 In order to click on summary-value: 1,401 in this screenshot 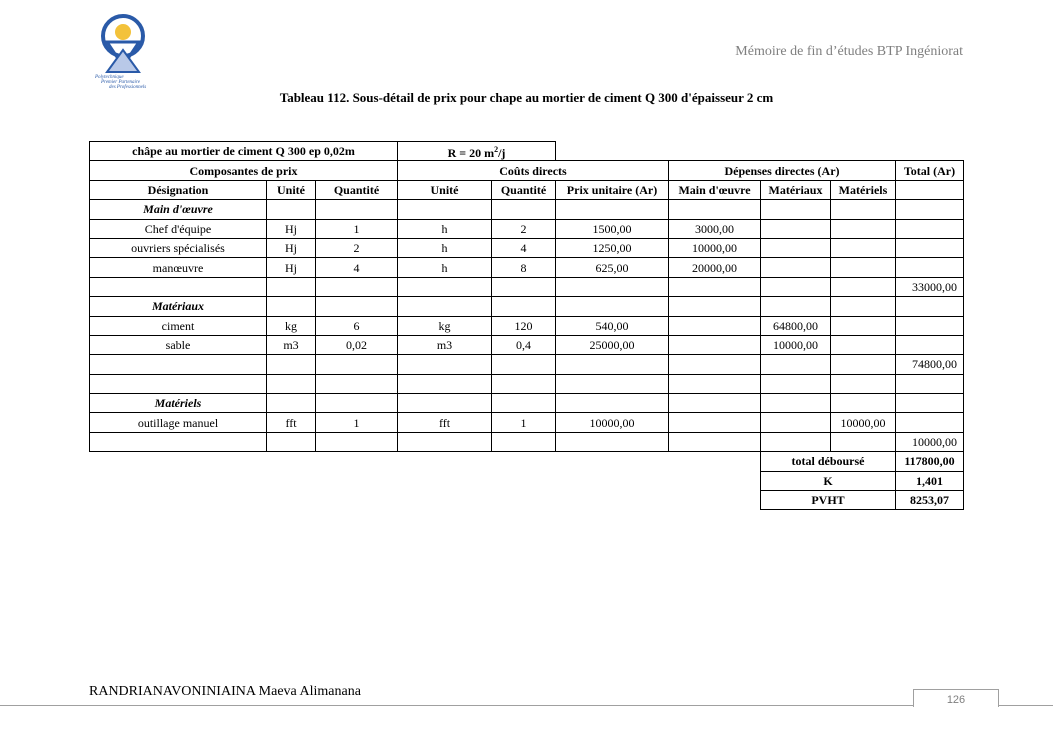, I will do `click(929, 481)`.